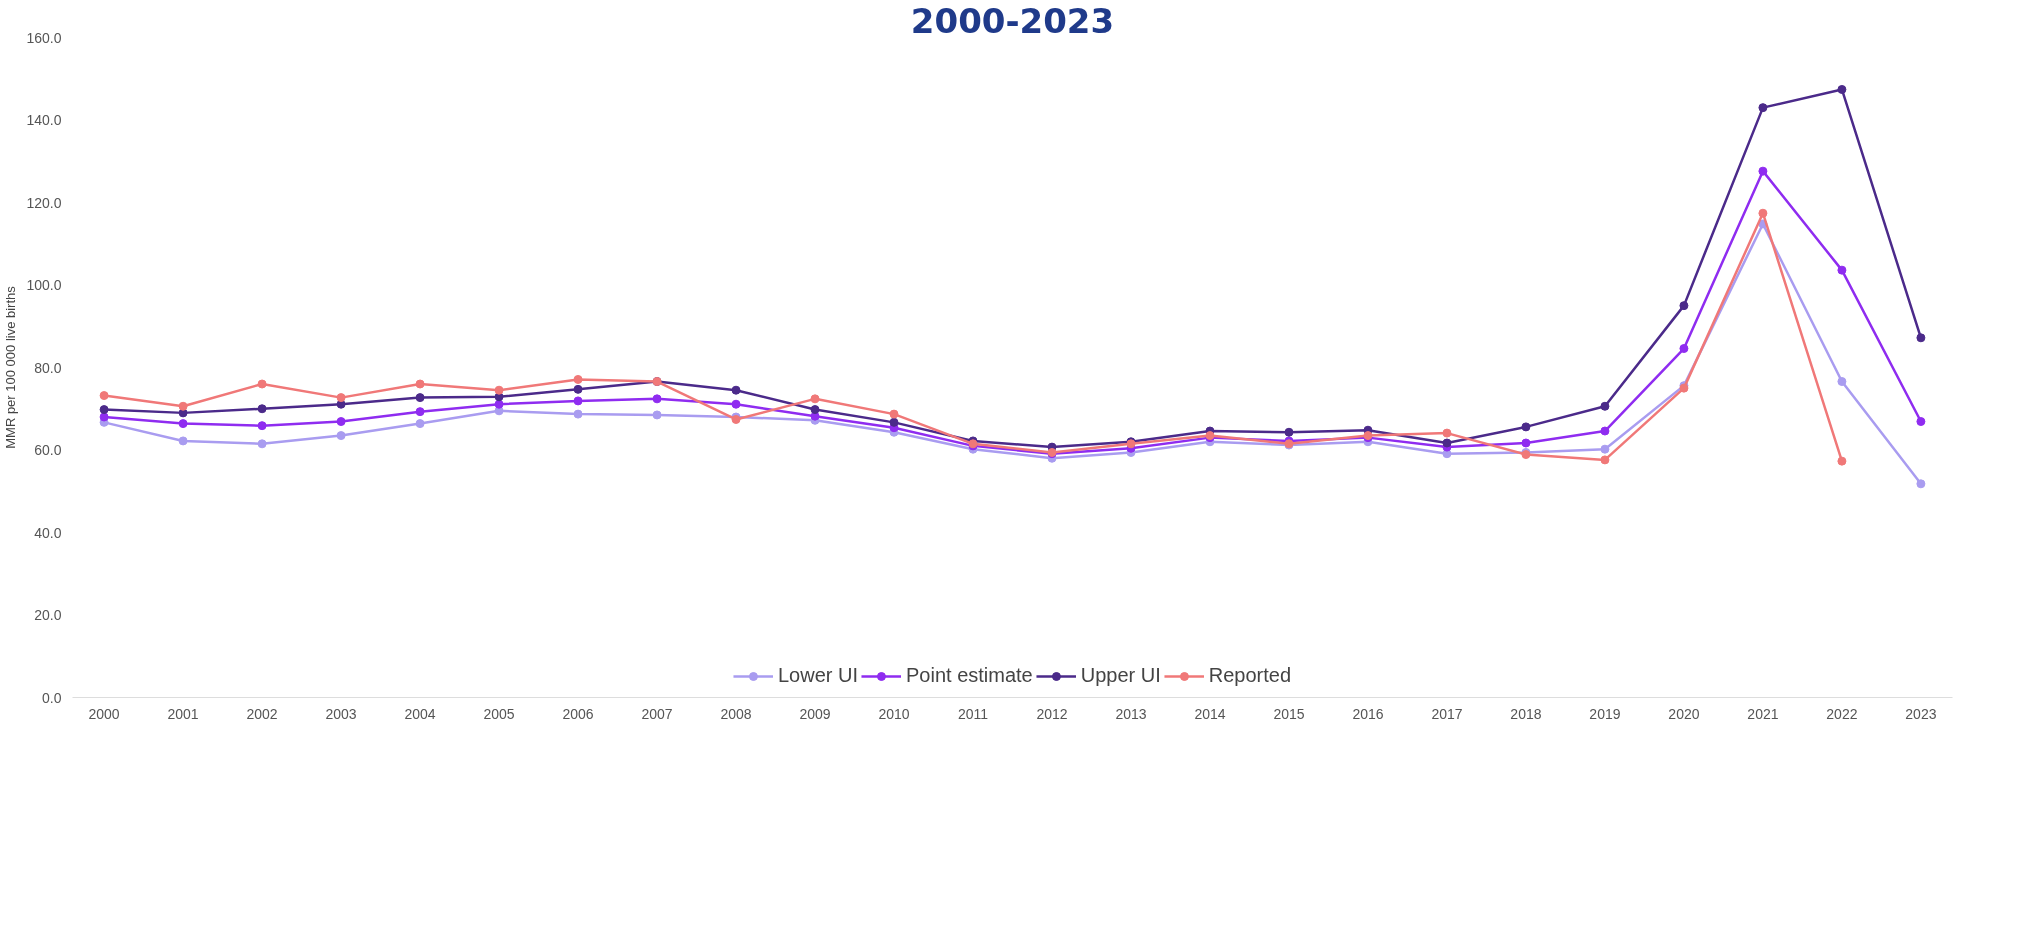  Describe the element at coordinates (1763, 713) in the screenshot. I see `x-tick-label: 2021` at that location.